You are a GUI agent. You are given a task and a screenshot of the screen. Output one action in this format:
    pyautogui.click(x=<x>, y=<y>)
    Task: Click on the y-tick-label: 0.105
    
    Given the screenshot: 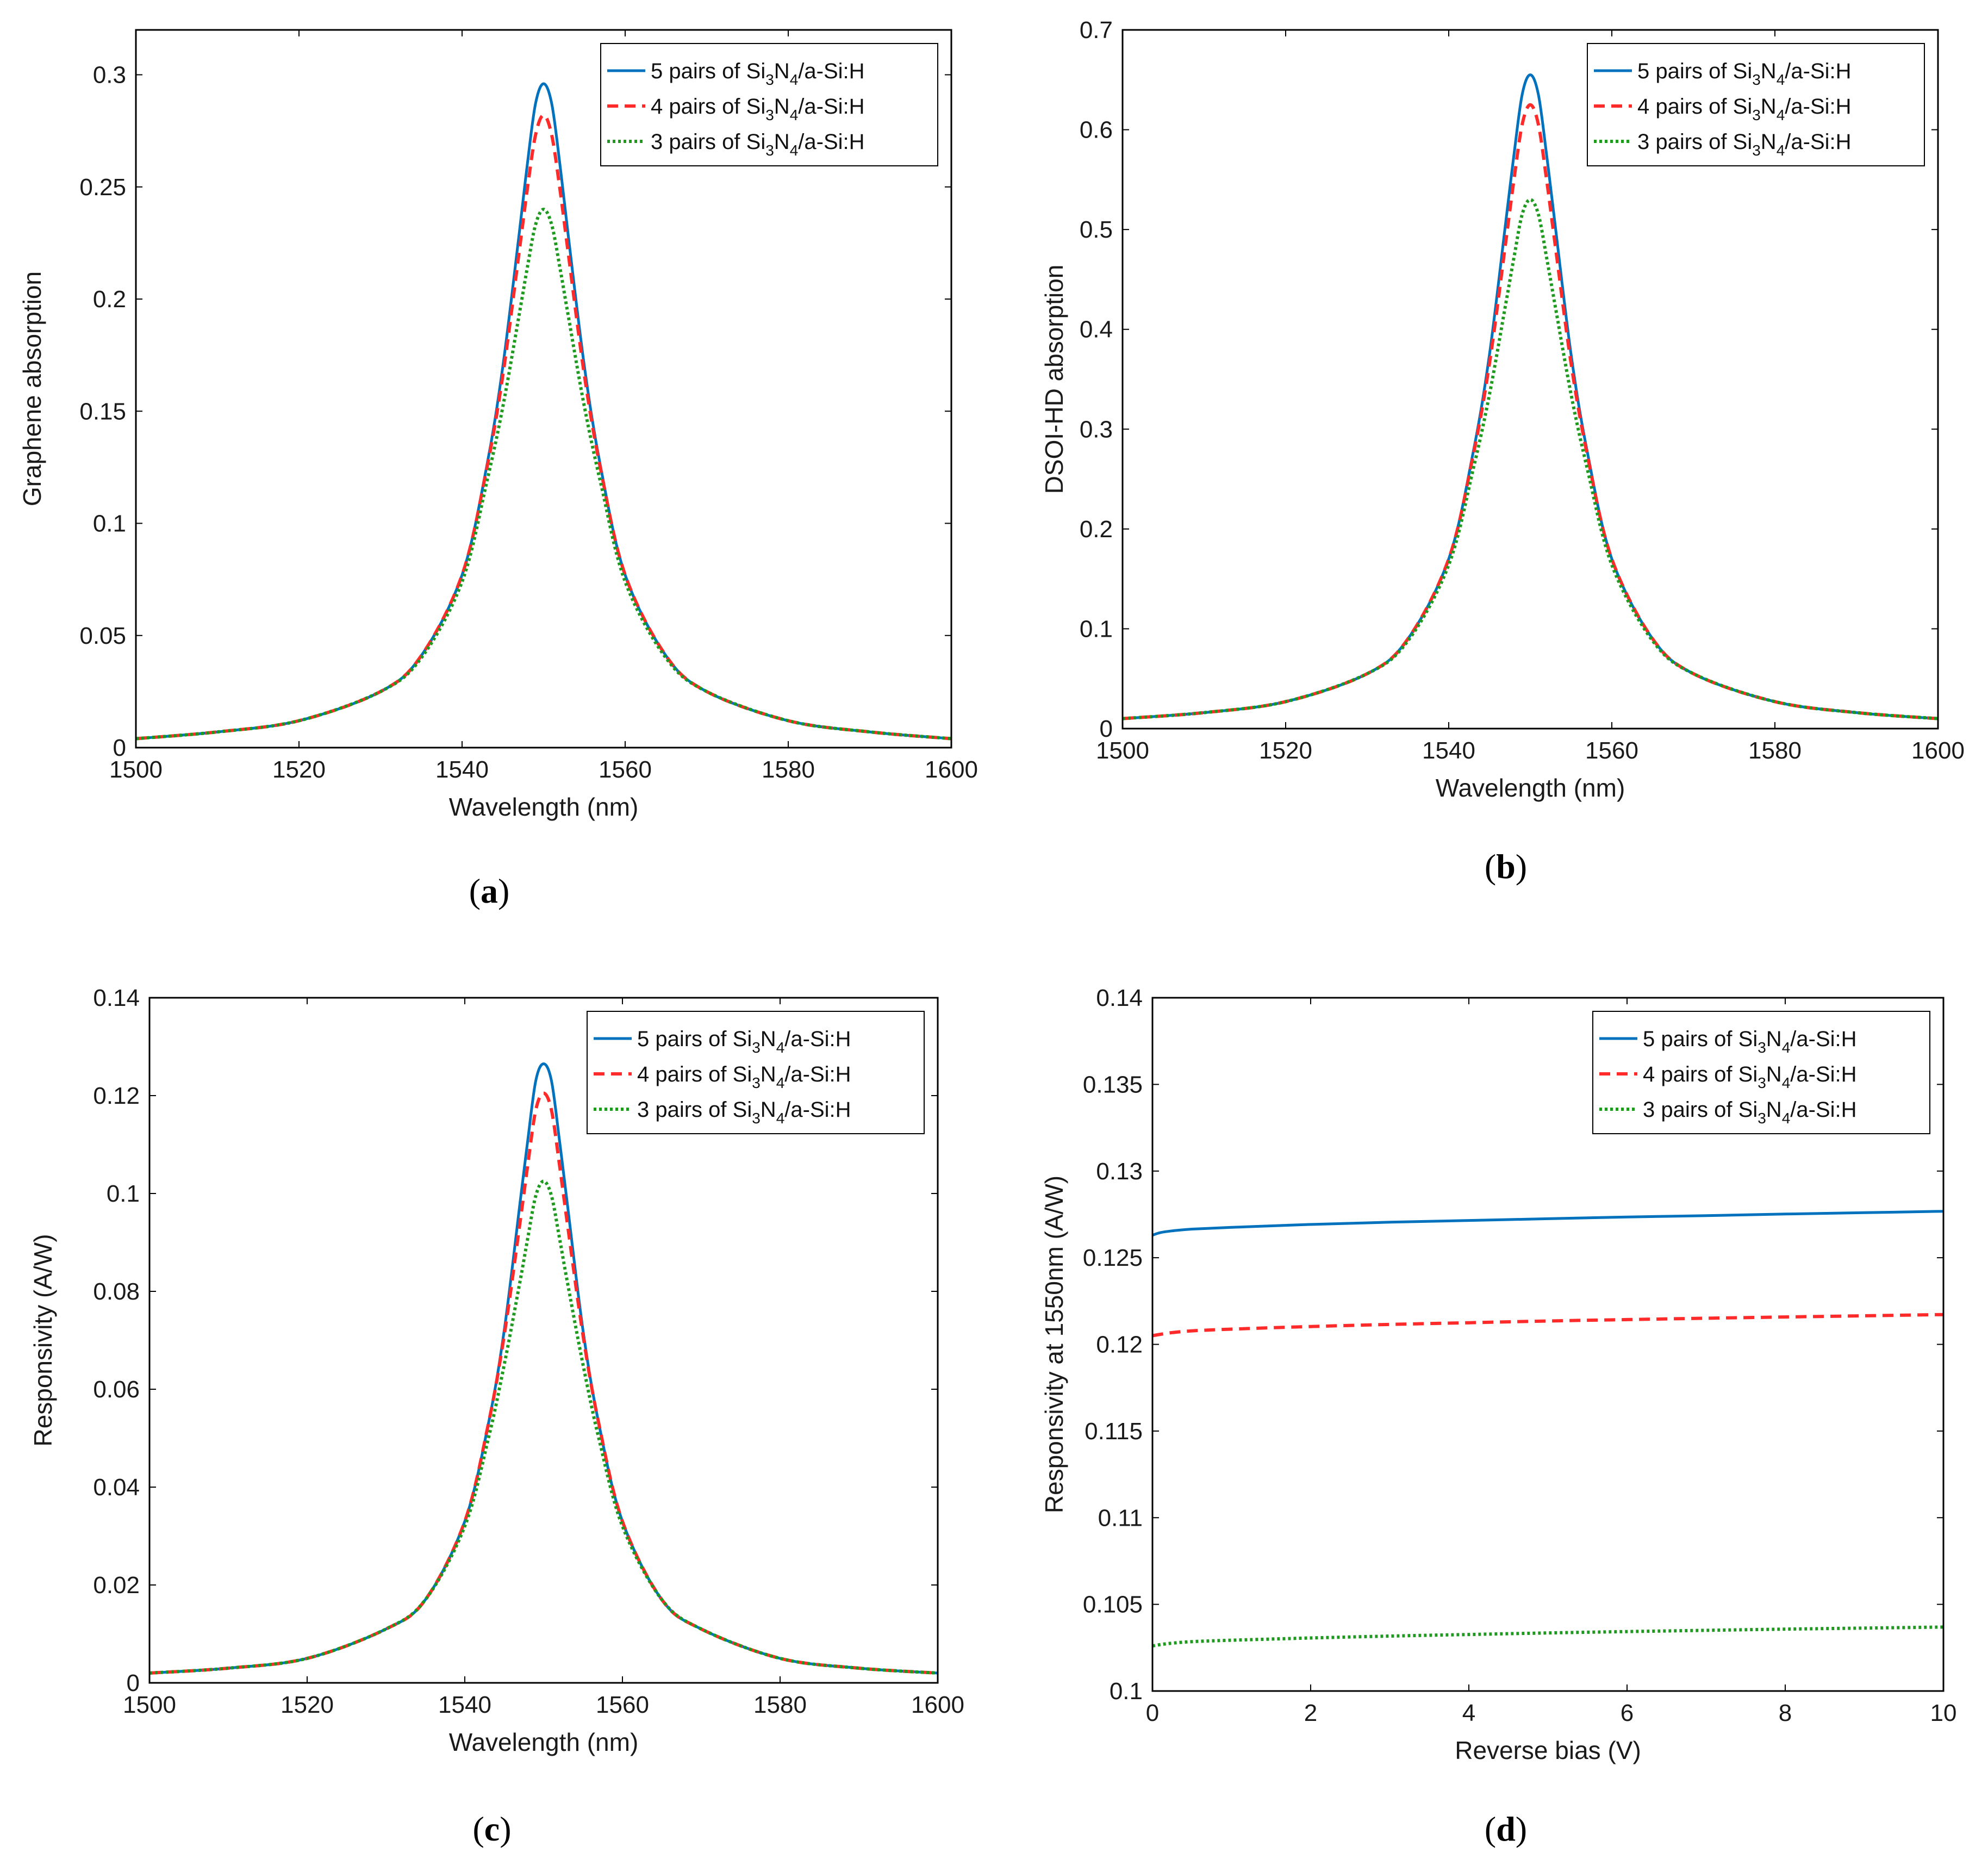 What is the action you would take?
    pyautogui.click(x=1113, y=1605)
    